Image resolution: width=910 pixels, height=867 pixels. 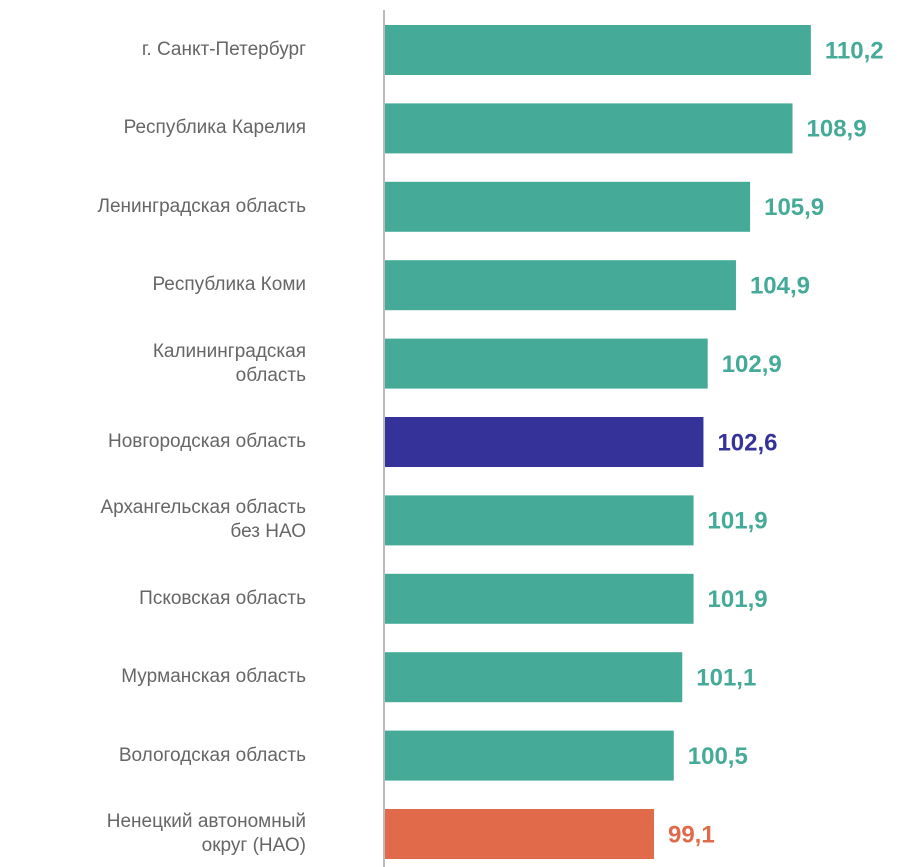 What do you see at coordinates (212, 755) in the screenshot?
I see `category-label: Вологодская область` at bounding box center [212, 755].